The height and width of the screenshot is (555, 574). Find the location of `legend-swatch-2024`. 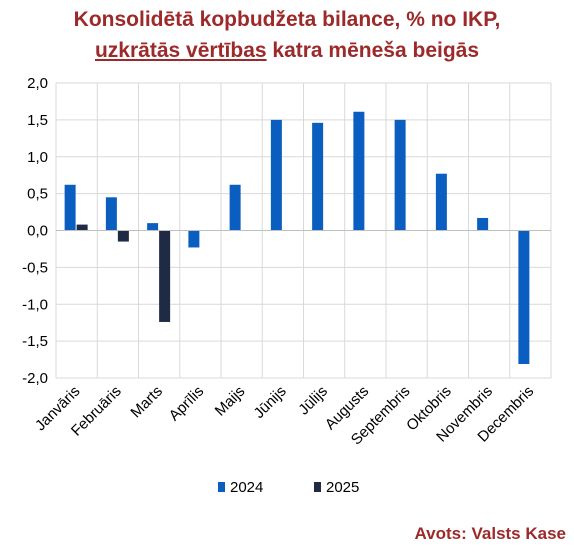

legend-swatch-2024 is located at coordinates (221, 487).